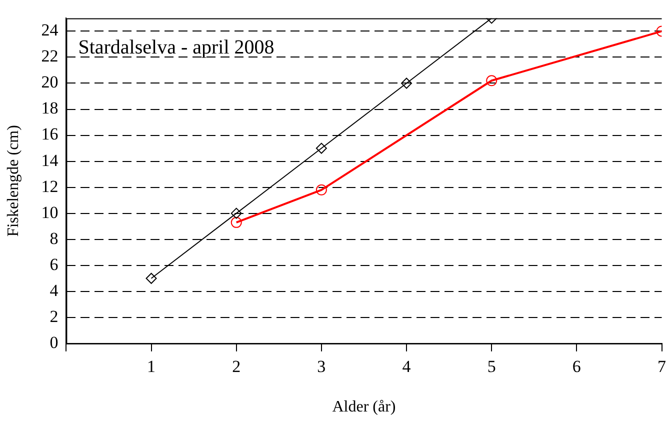 The height and width of the screenshot is (421, 672). I want to click on y-tick-label: 2, so click(54, 316).